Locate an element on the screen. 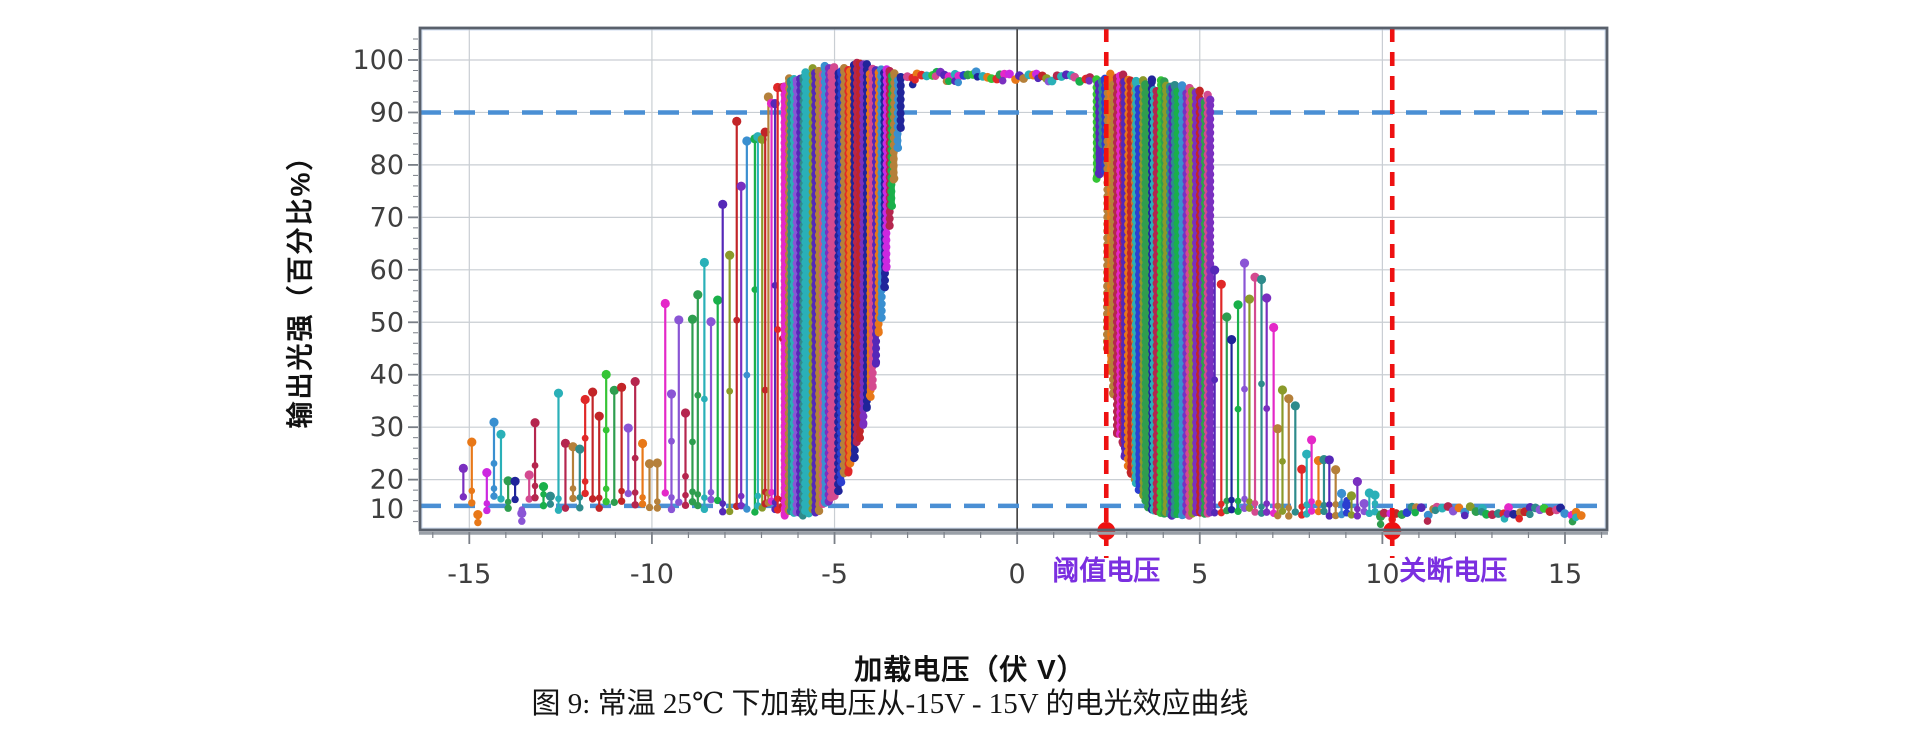 Image resolution: width=1915 pixels, height=730 pixels. svg-text: 70 is located at coordinates (387, 217).